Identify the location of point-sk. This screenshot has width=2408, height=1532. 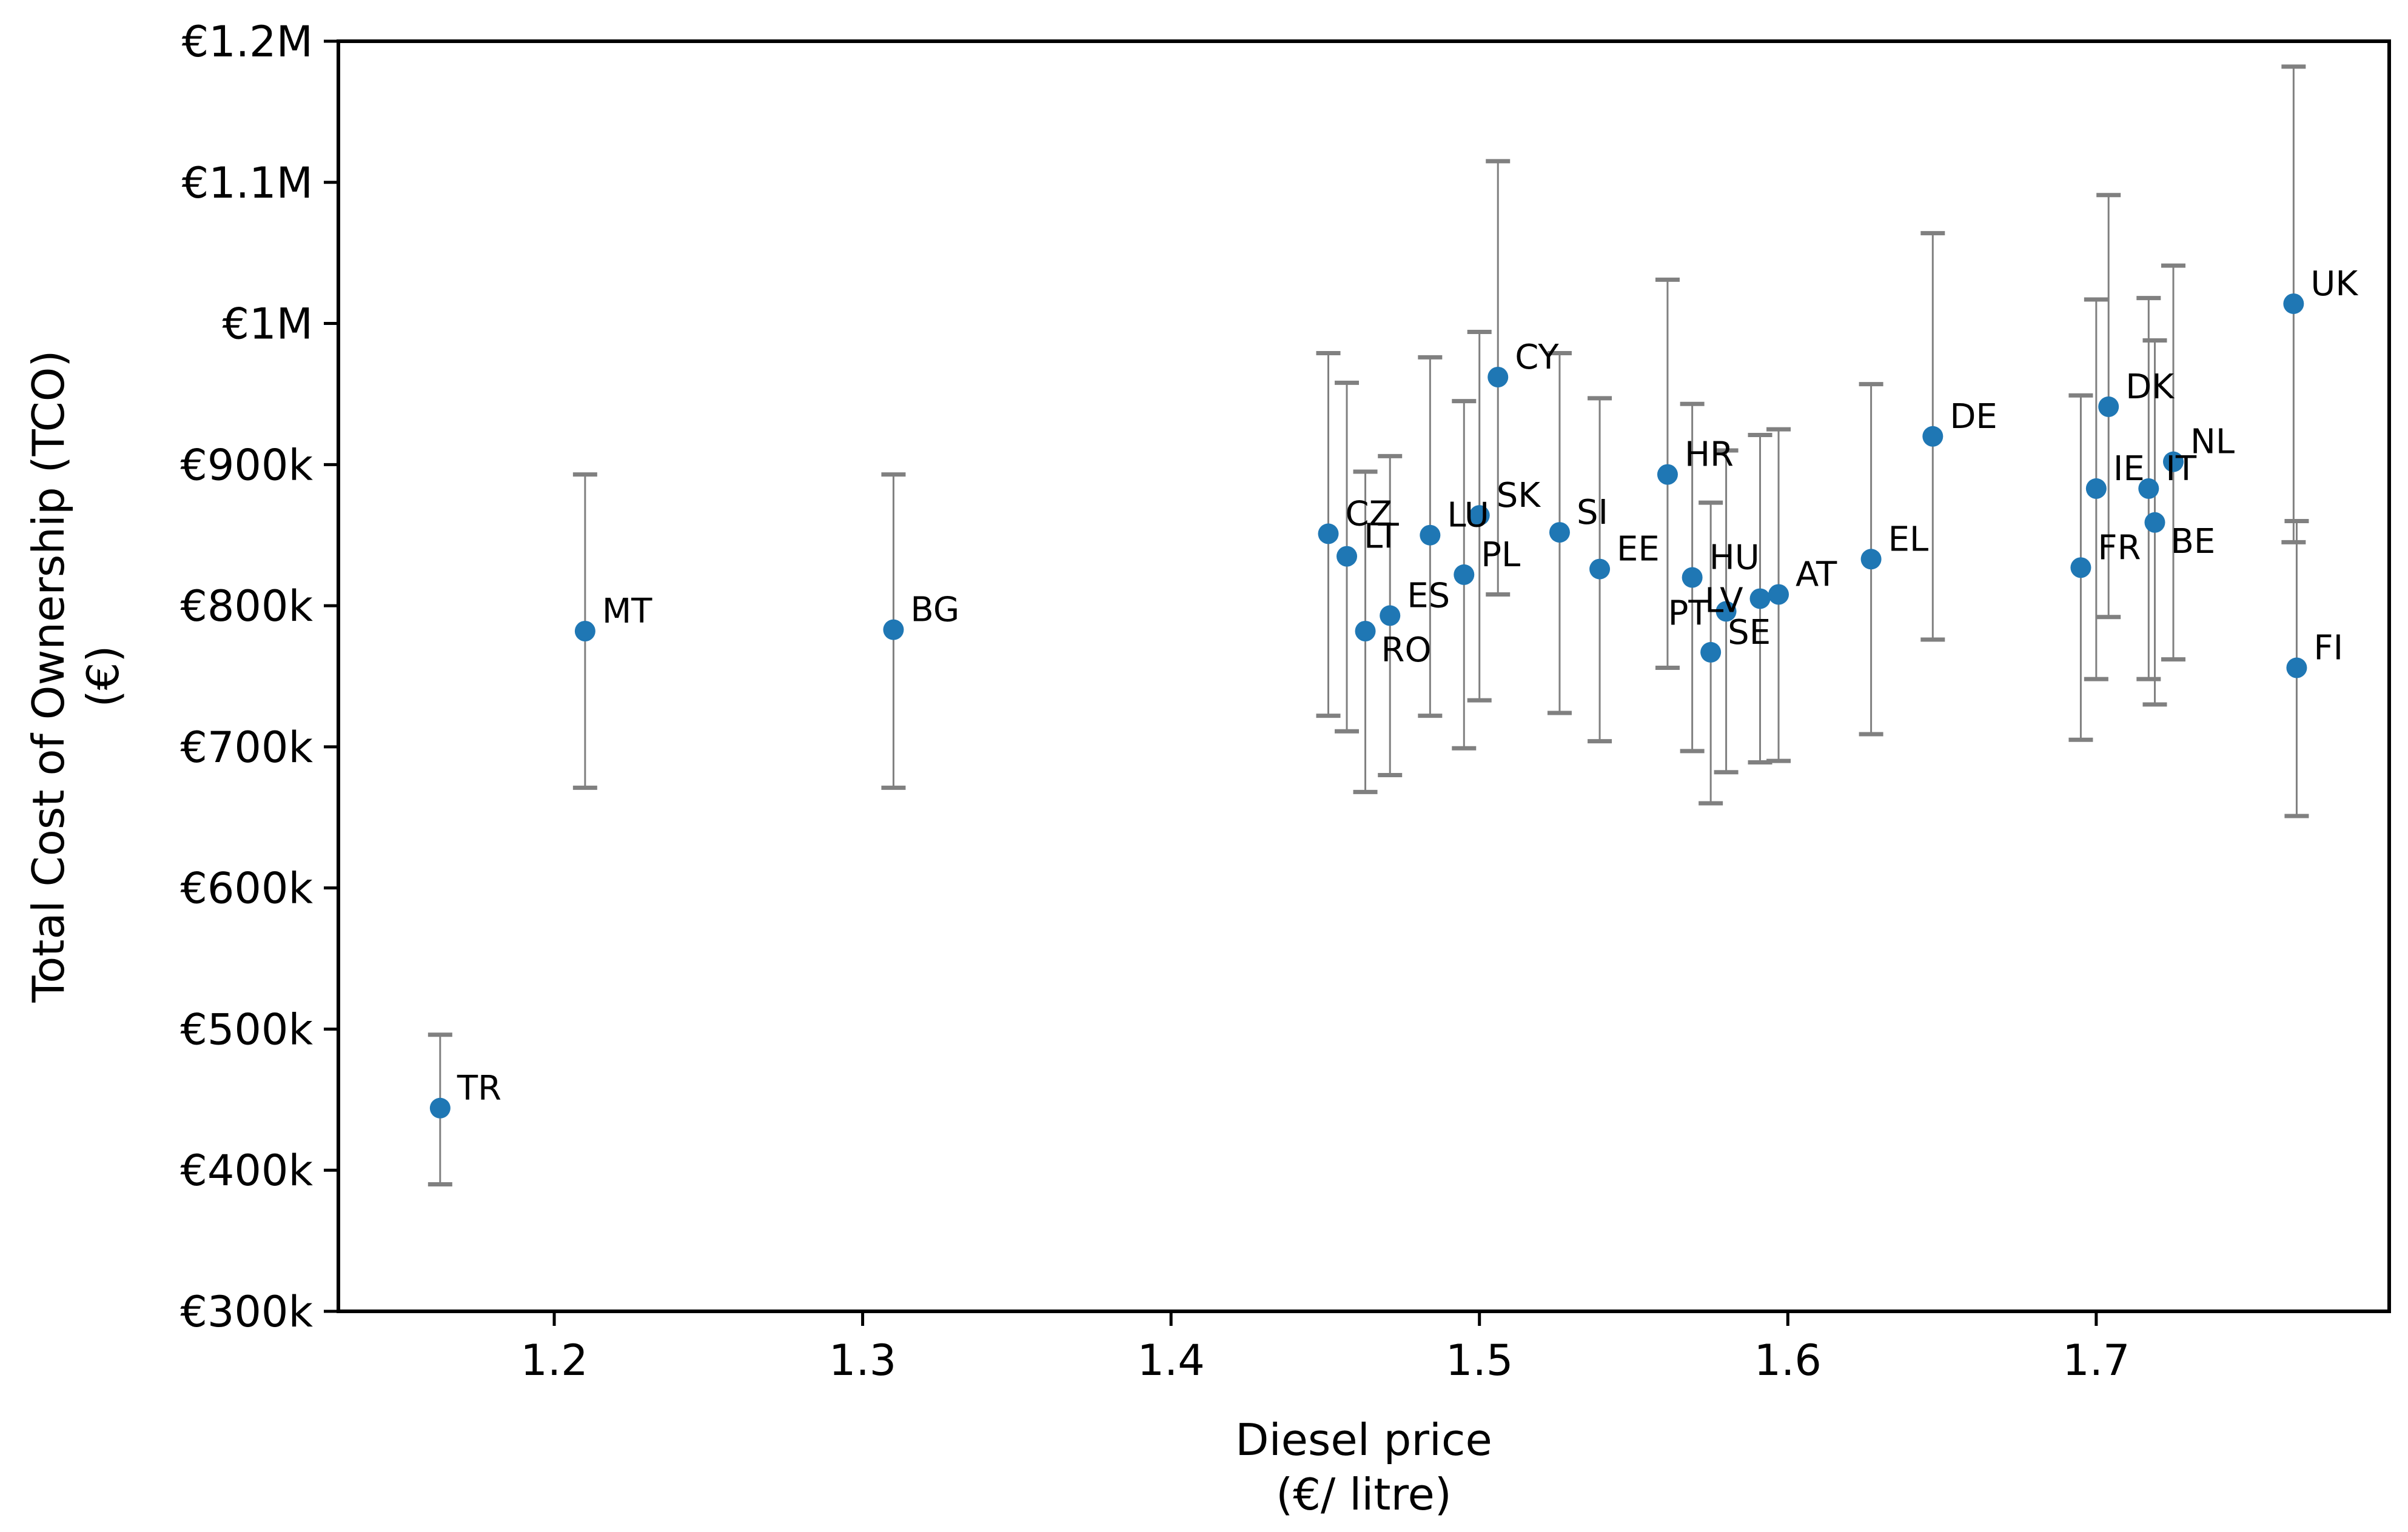
(1480, 516).